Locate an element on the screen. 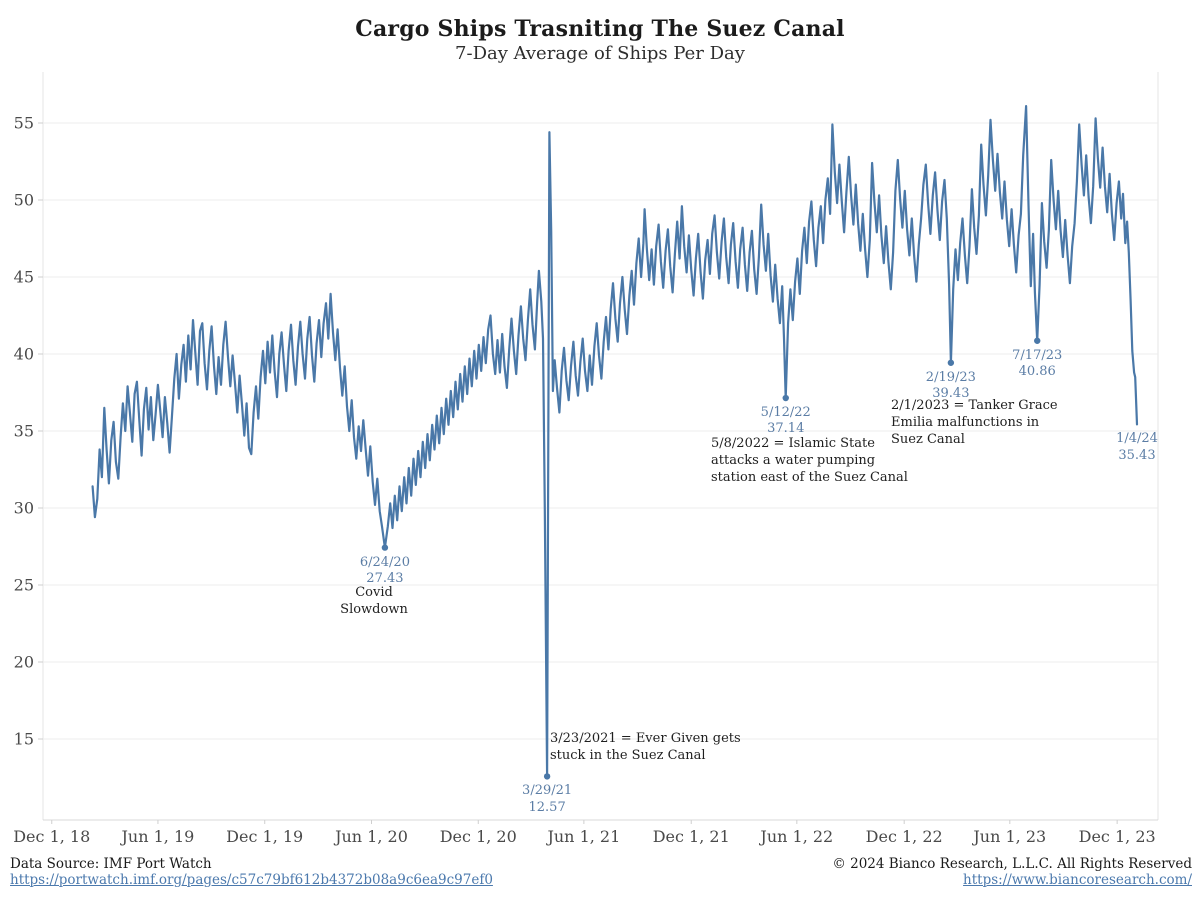 The width and height of the screenshot is (1200, 900). company-link: https://www.biancoresearch.com/ is located at coordinates (1077, 880).